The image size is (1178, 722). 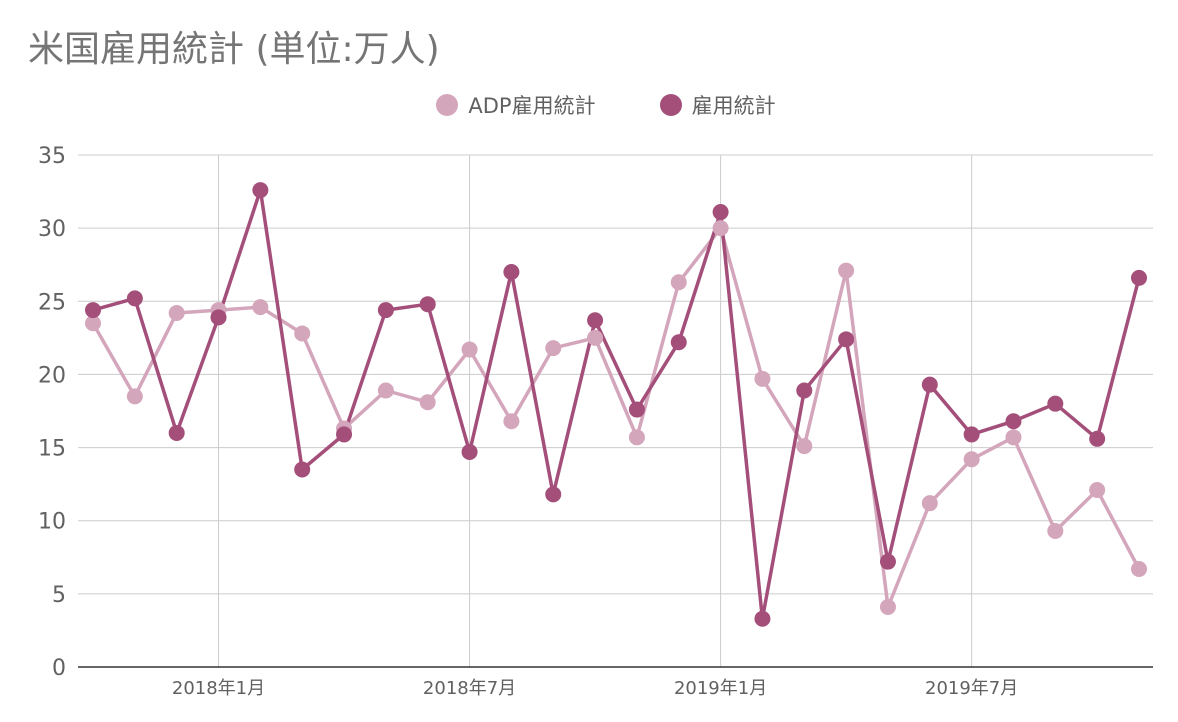 I want to click on x-tick-label: 2018年1月, so click(x=218, y=688).